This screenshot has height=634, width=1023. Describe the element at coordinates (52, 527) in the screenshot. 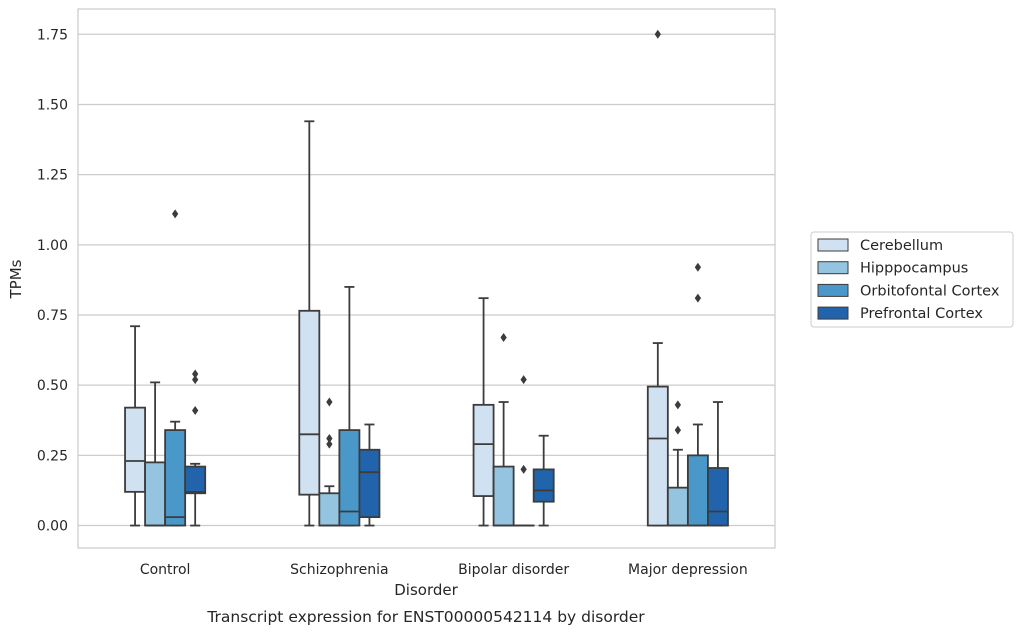

I see `y-tick-label: 0.00` at that location.